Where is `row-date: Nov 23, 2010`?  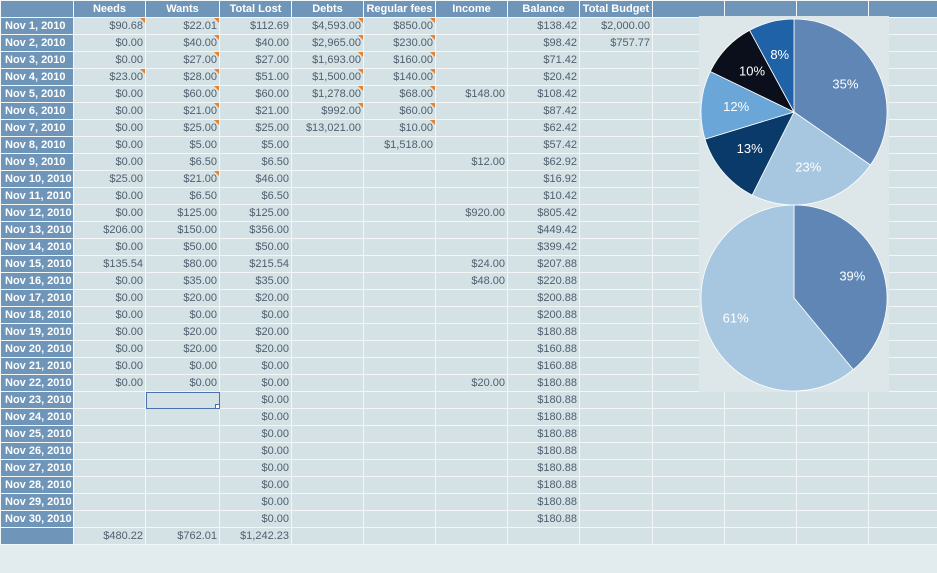 row-date: Nov 23, 2010 is located at coordinates (37, 400).